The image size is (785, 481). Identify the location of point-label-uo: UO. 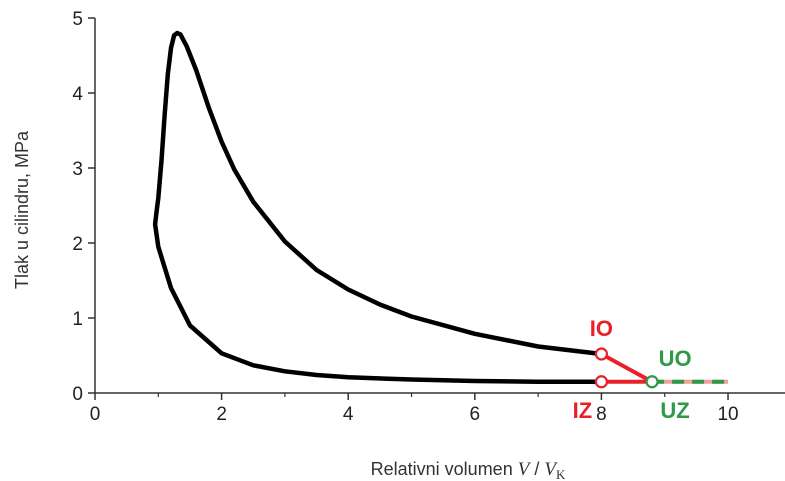
(675, 358).